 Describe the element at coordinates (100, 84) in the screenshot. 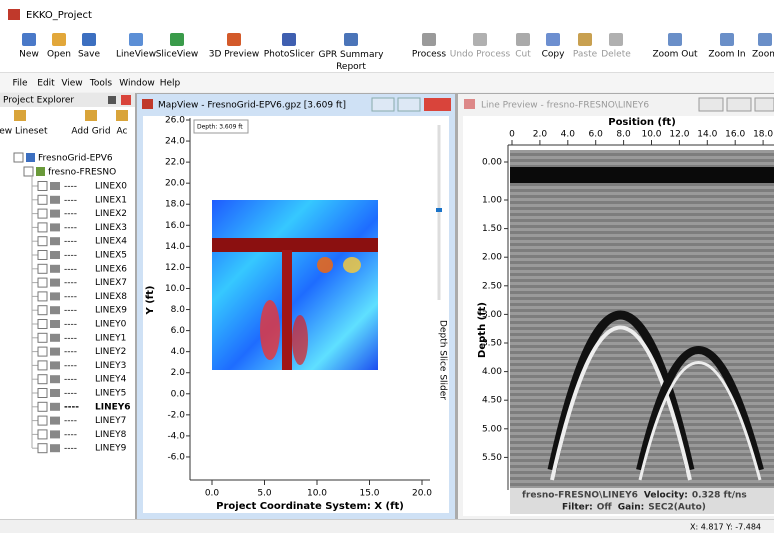

I see `menu-item: Tools` at that location.